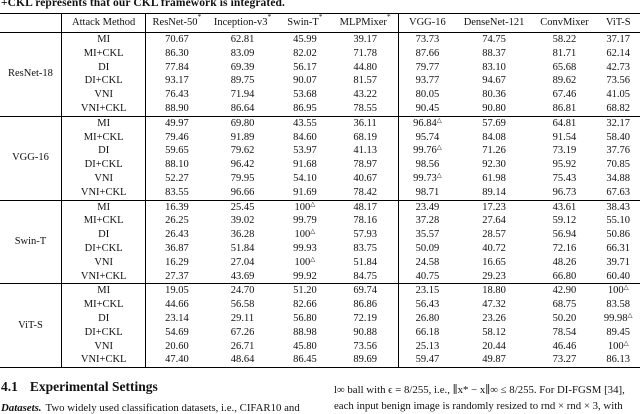 The image size is (640, 414). Describe the element at coordinates (305, 291) in the screenshot. I see `value-cell: 51.20` at that location.